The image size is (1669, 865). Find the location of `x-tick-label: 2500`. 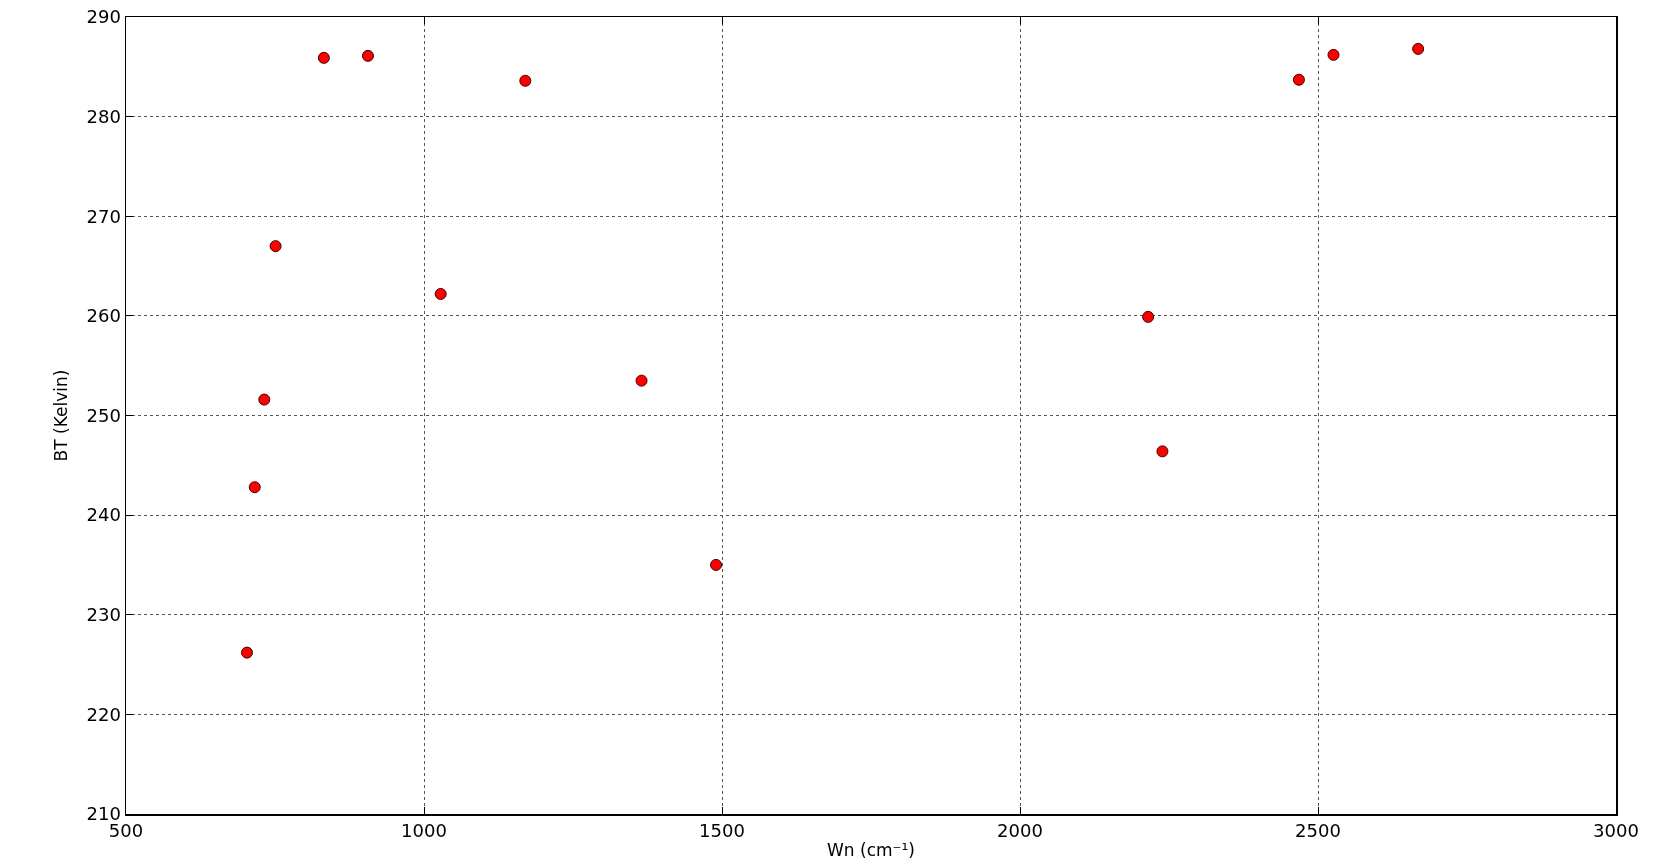

x-tick-label: 2500 is located at coordinates (1318, 831).